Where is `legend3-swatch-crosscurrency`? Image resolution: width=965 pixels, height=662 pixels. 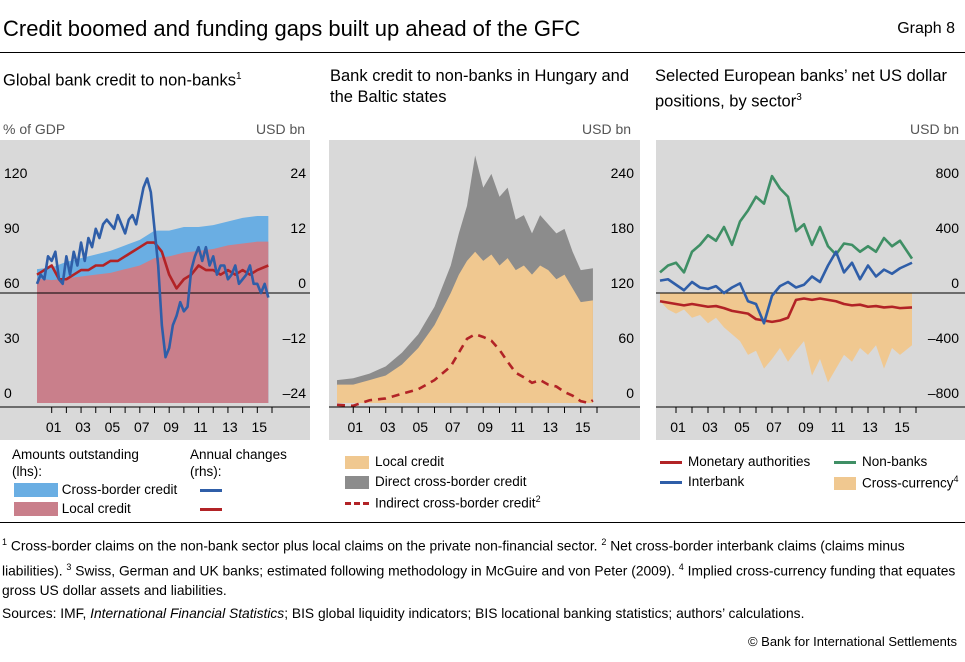
legend3-swatch-crosscurrency is located at coordinates (845, 484).